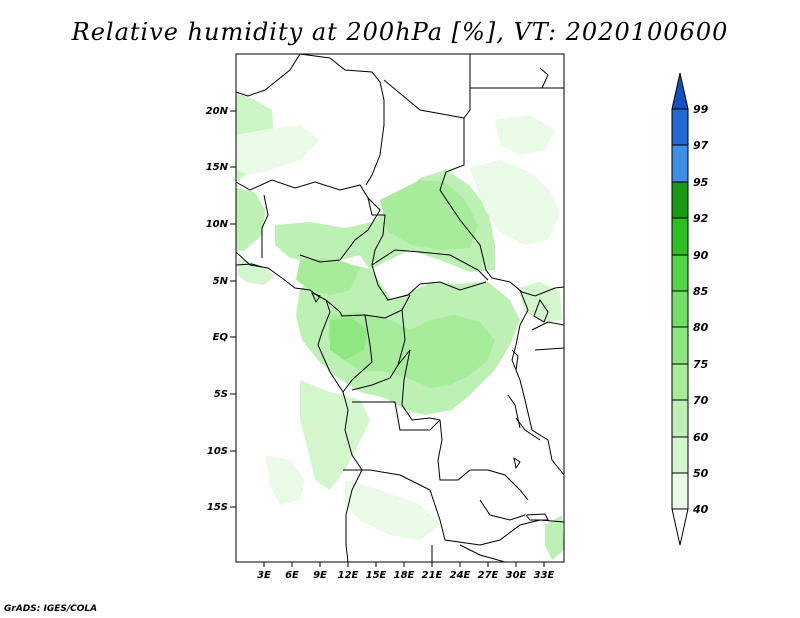  What do you see at coordinates (701, 182) in the screenshot?
I see `colorbar-label-95: 95` at bounding box center [701, 182].